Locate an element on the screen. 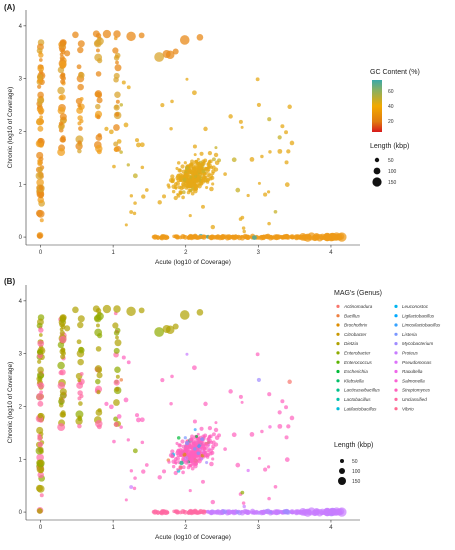 The image size is (455, 550). size-legend-label: 150 is located at coordinates (356, 482).